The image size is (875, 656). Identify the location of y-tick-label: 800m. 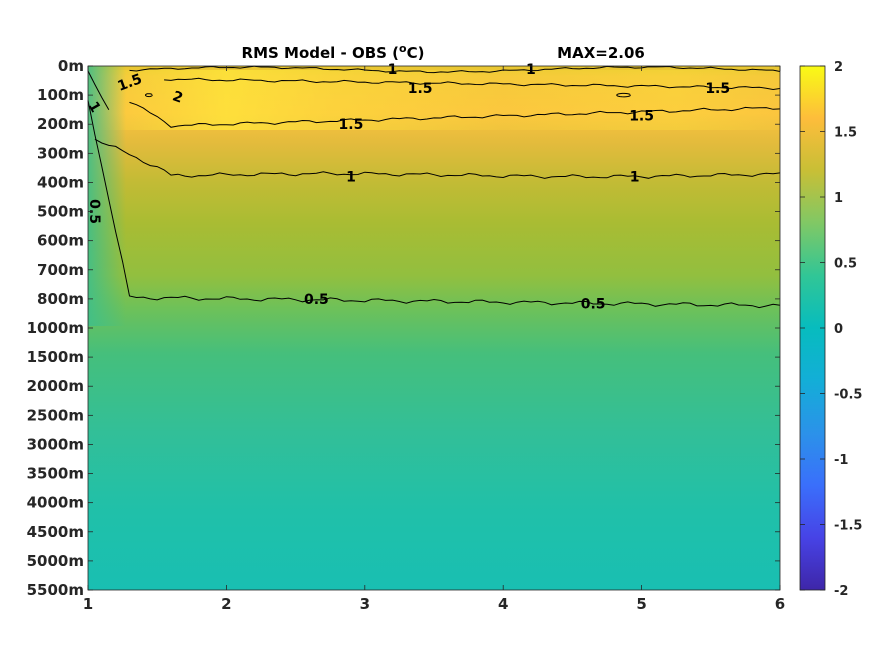
(60, 299).